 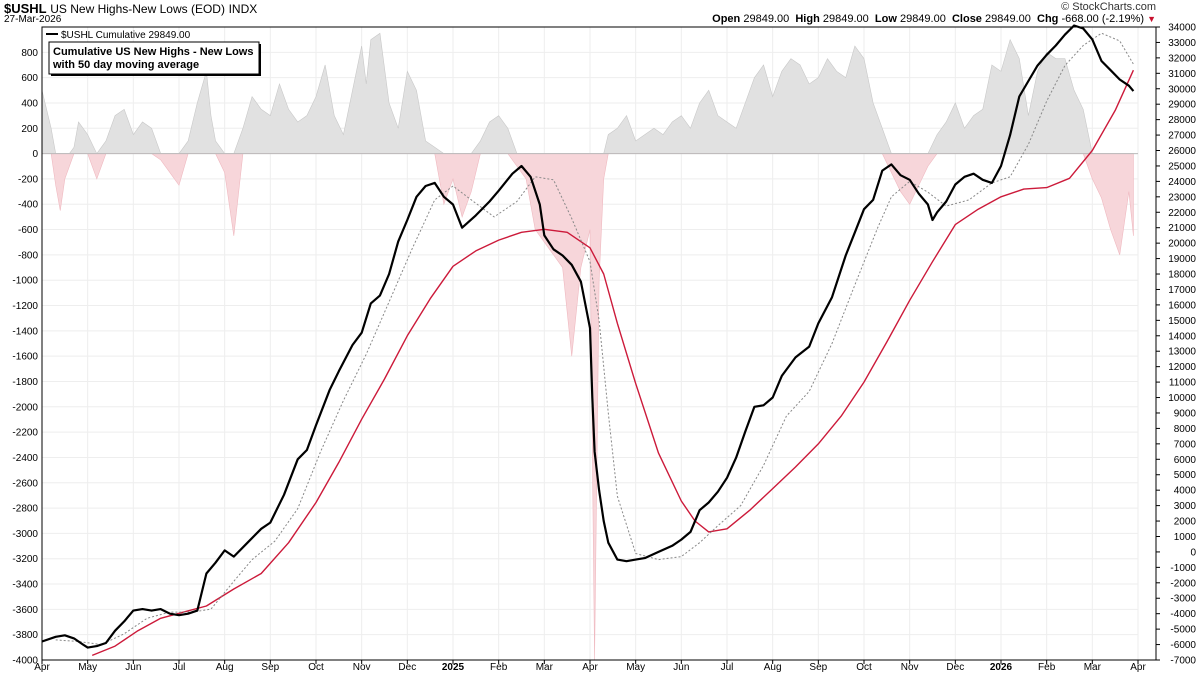 What do you see at coordinates (885, 19) in the screenshot?
I see `low-label: Low` at bounding box center [885, 19].